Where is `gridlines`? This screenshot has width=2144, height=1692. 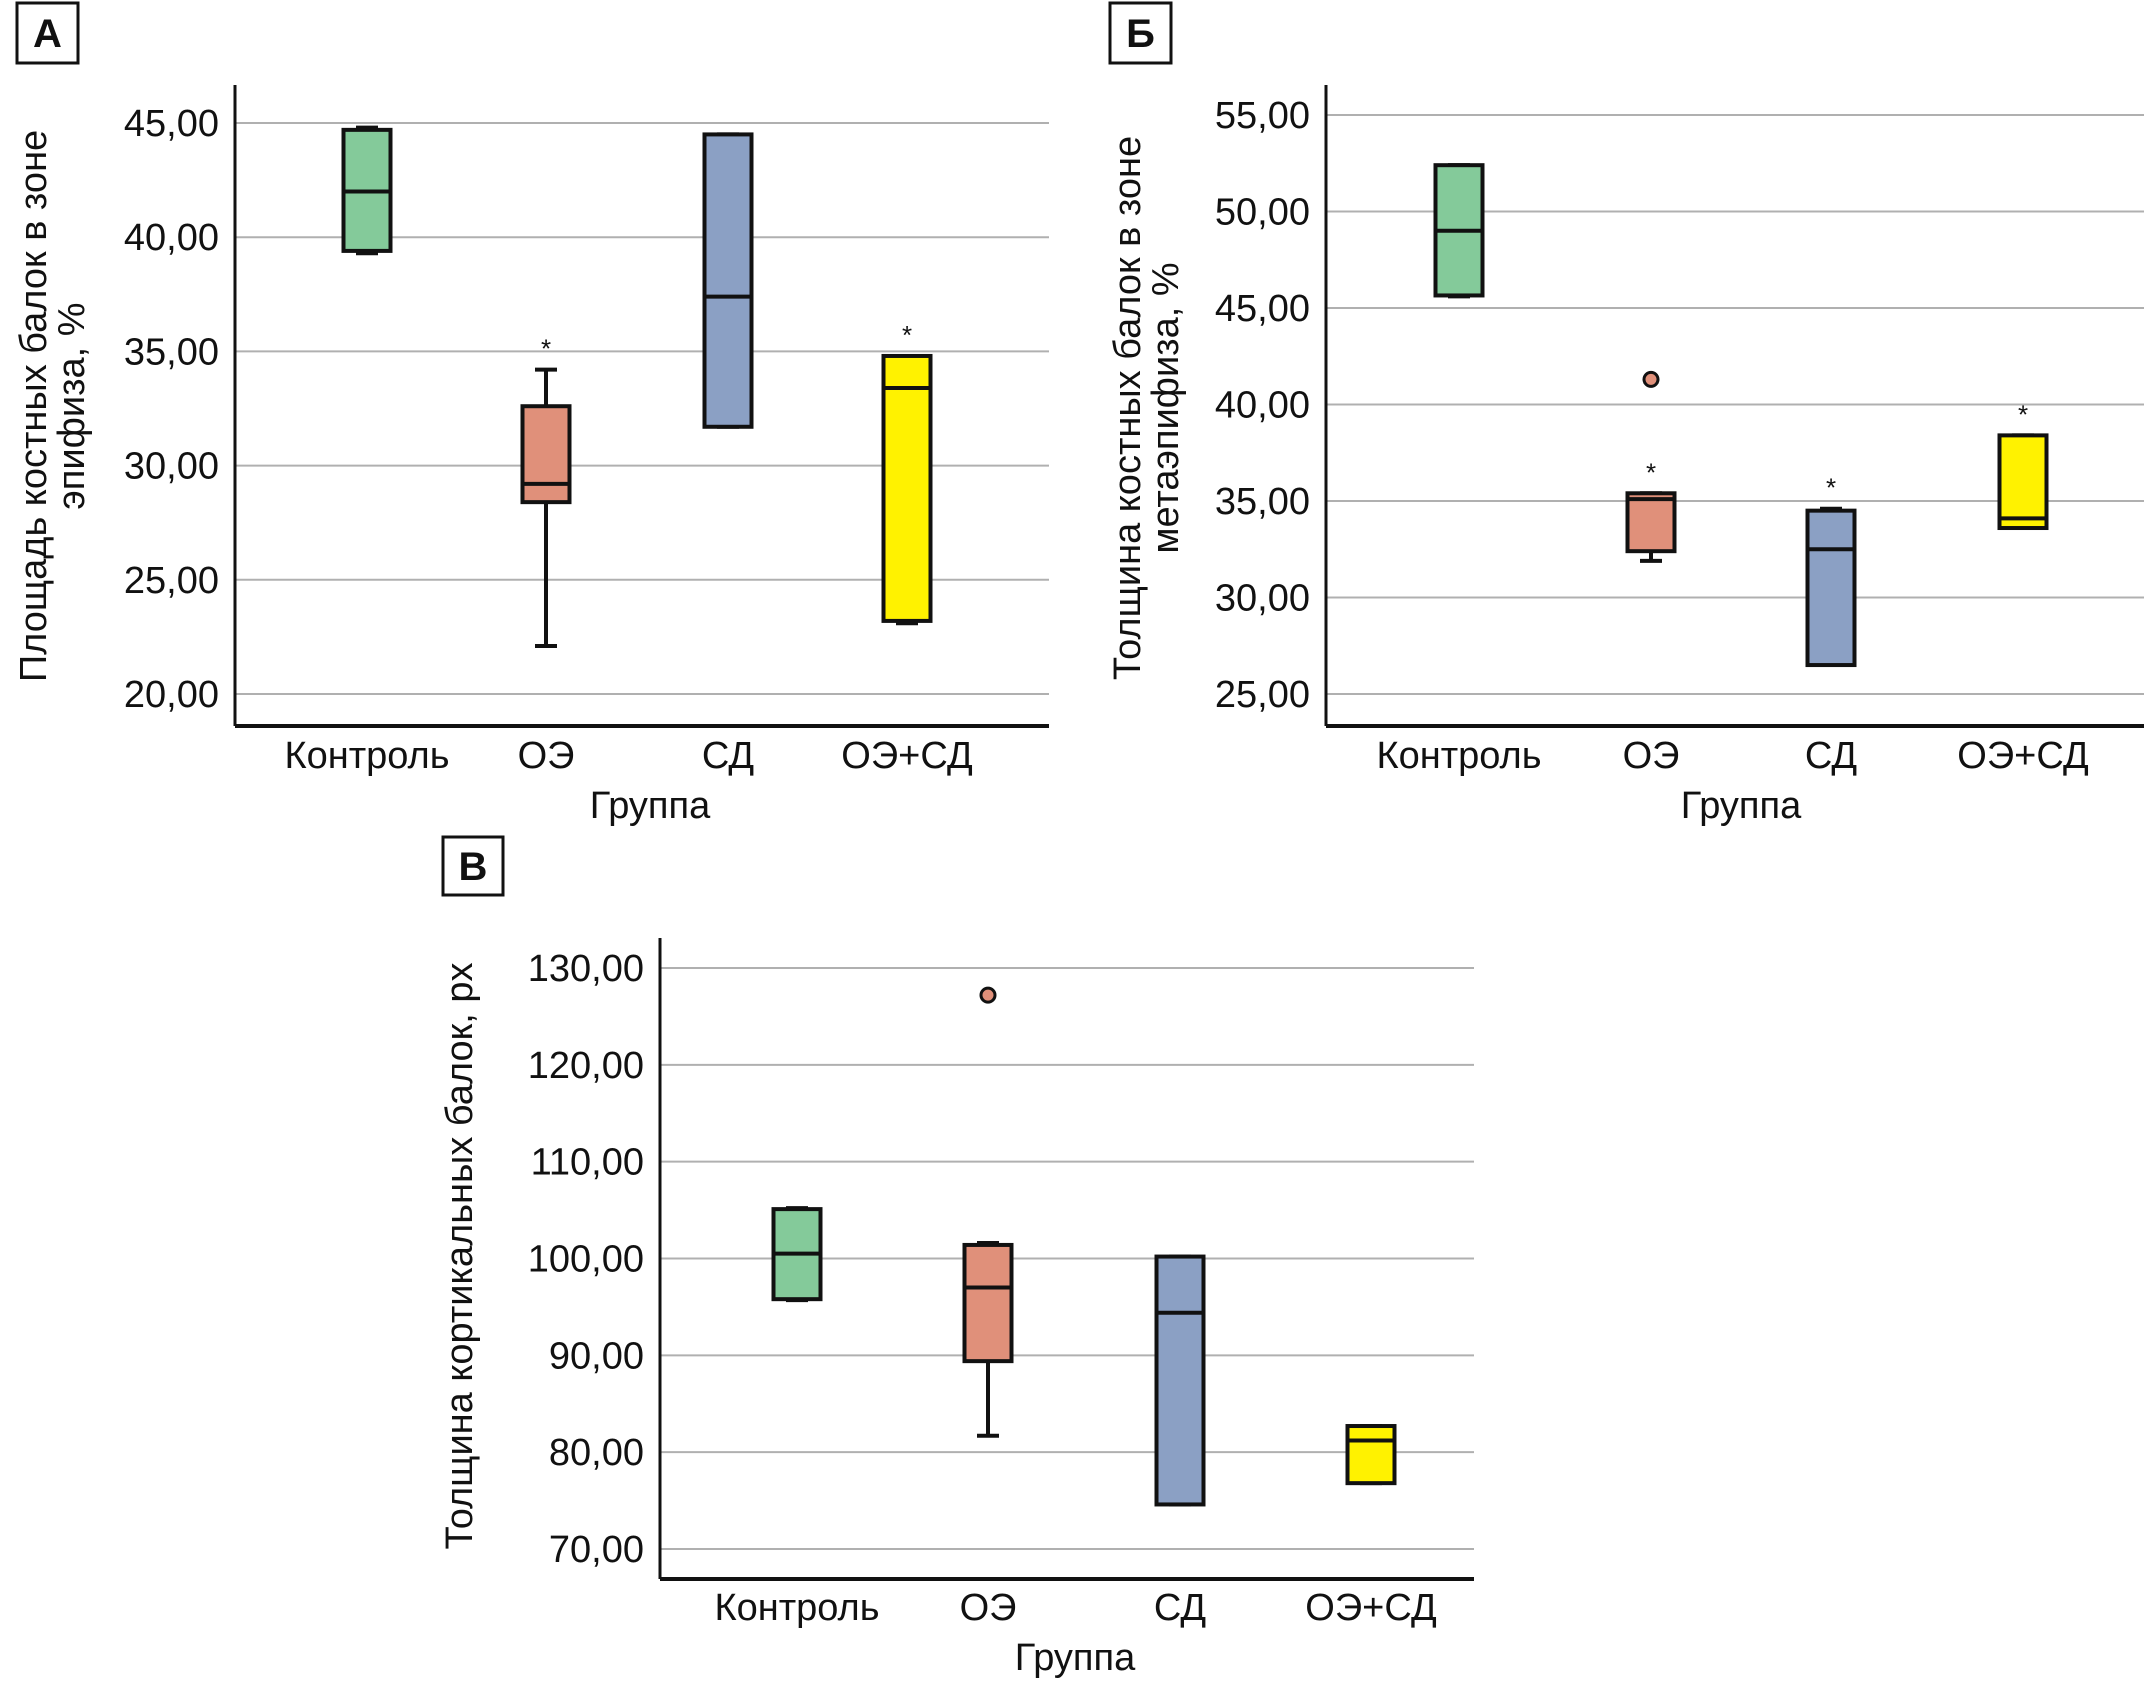 gridlines is located at coordinates (1067, 1258).